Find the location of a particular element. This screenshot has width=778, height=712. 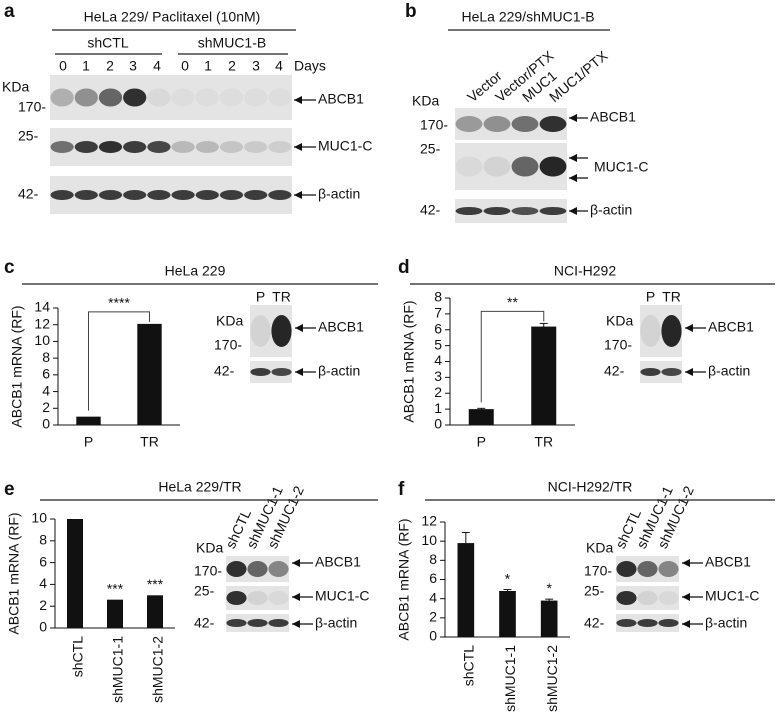

x-tick-label: TR is located at coordinates (543, 442).